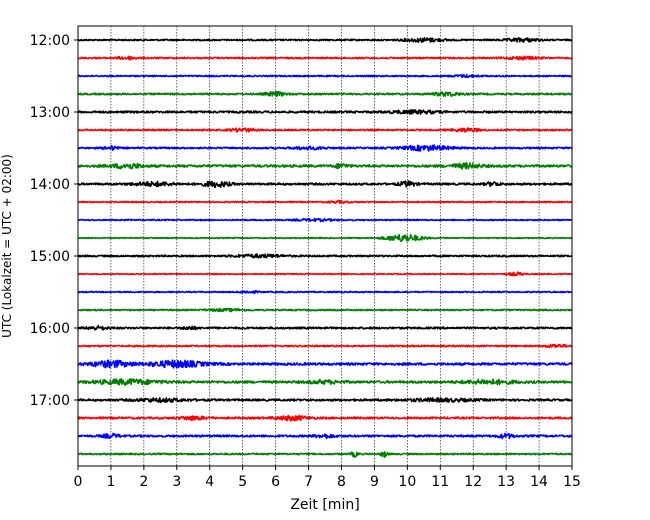  Describe the element at coordinates (341, 482) in the screenshot. I see `x-tick-label-8: 8` at that location.